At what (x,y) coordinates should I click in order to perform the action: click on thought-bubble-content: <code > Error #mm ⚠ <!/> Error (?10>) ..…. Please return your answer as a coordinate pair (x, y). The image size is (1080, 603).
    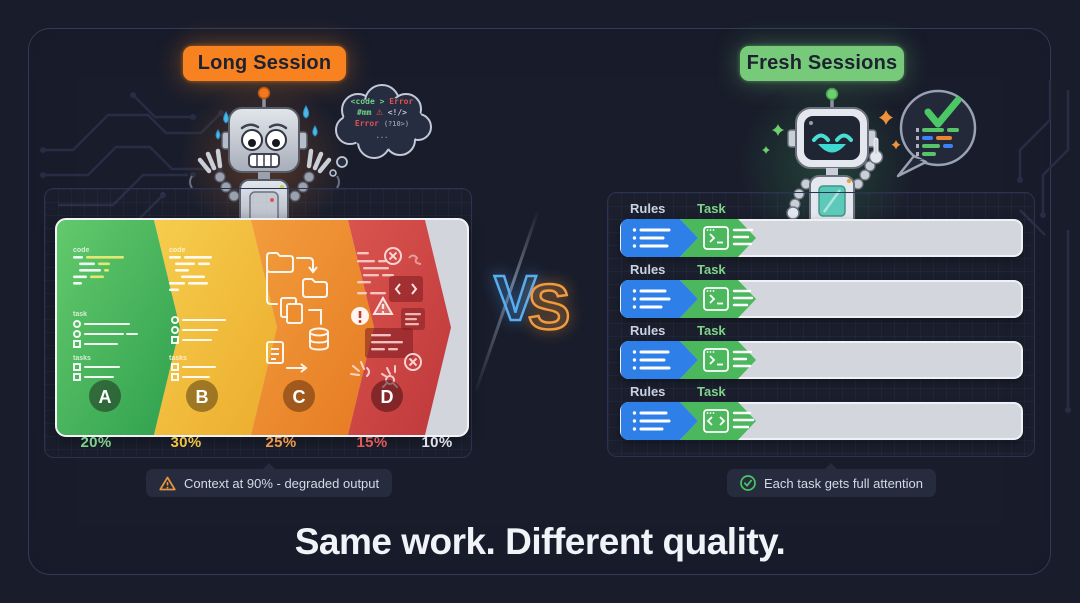
    Looking at the image, I should click on (382, 119).